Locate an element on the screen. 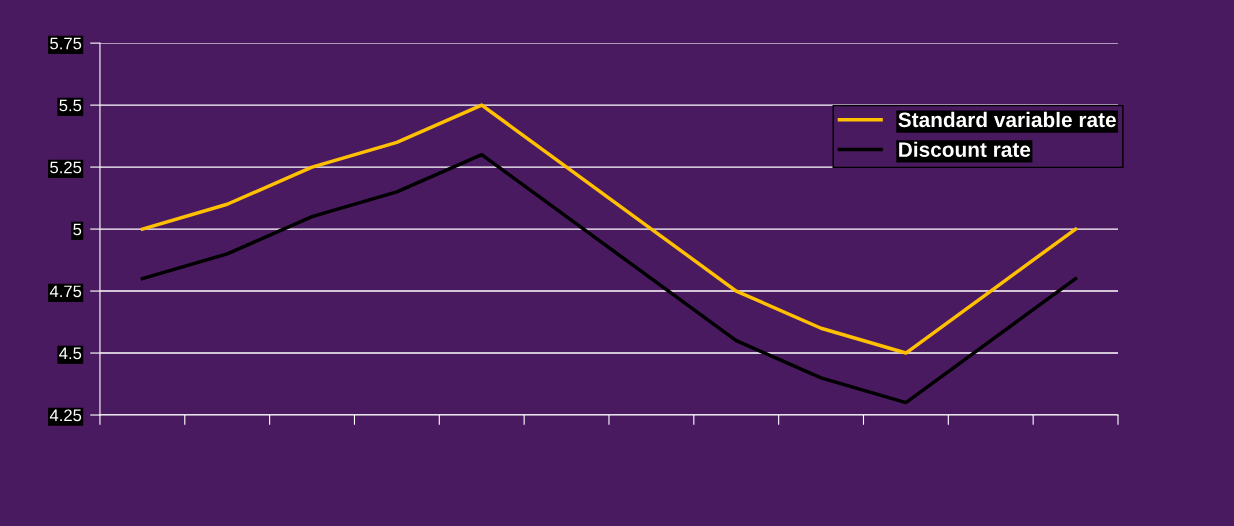 This screenshot has height=526, width=1234. y-tick-label: 4.5 is located at coordinates (70, 353).